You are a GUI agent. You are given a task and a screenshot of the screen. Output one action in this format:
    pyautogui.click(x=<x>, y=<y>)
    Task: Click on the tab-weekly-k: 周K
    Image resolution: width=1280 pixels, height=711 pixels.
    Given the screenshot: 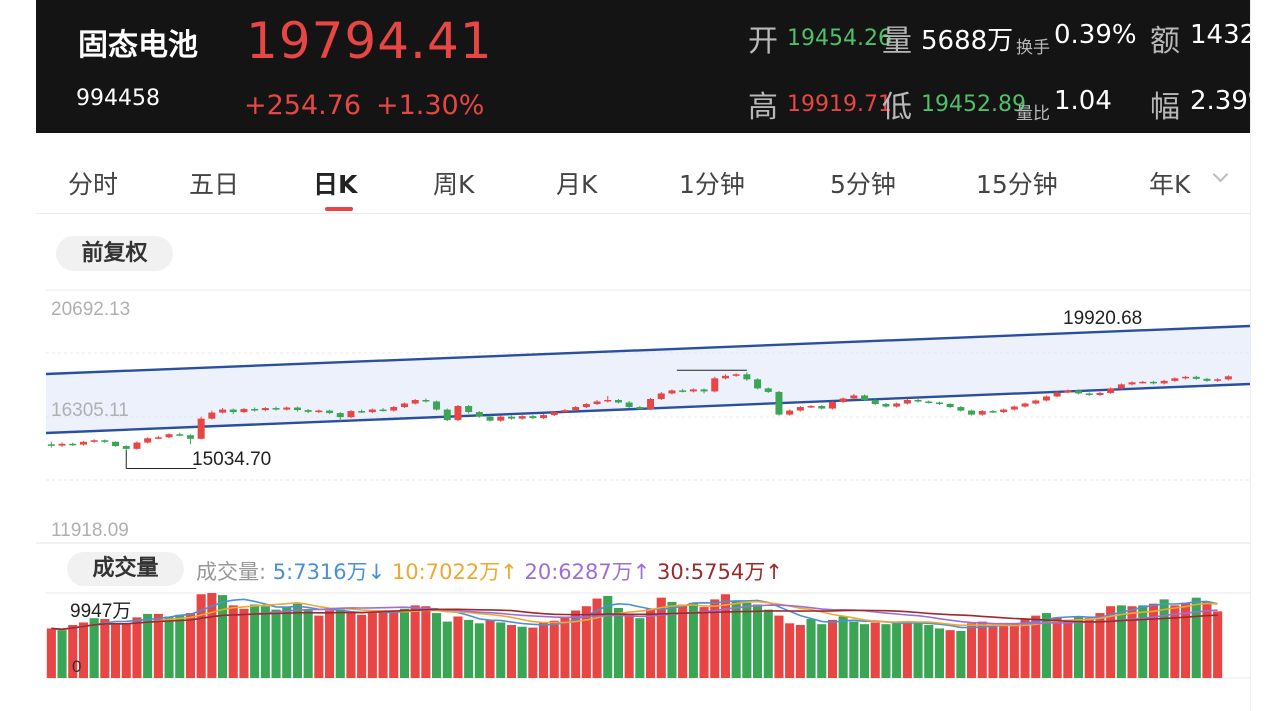 What is the action you would take?
    pyautogui.click(x=454, y=184)
    